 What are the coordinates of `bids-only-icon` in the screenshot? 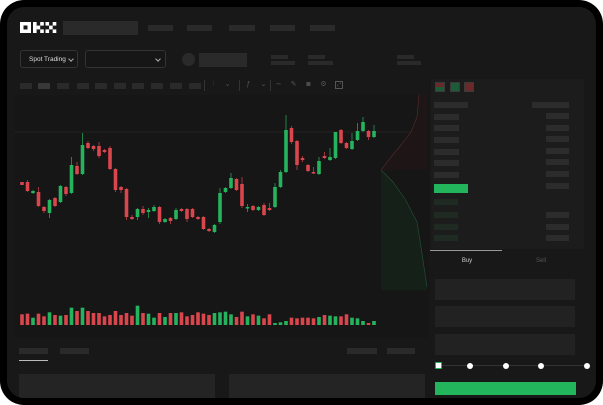 It's located at (455, 87).